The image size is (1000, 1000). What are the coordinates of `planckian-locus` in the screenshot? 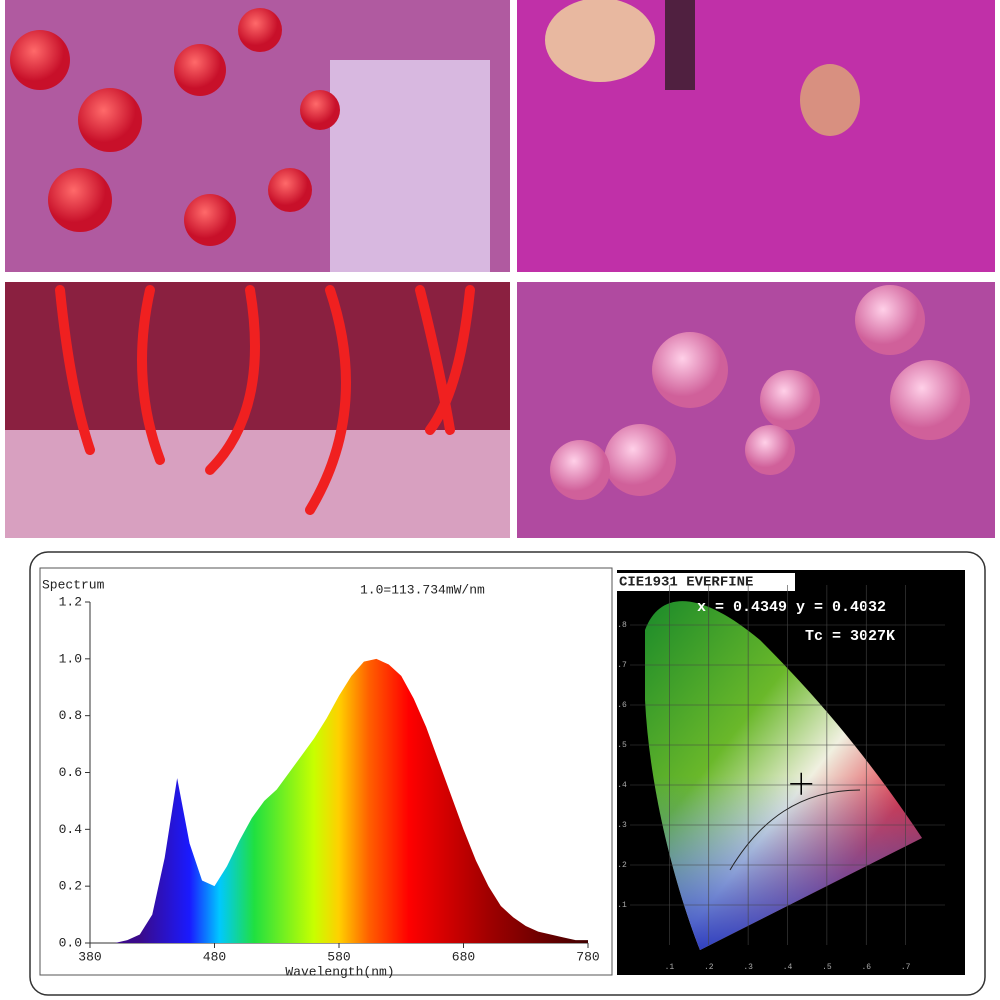 It's located at (795, 830).